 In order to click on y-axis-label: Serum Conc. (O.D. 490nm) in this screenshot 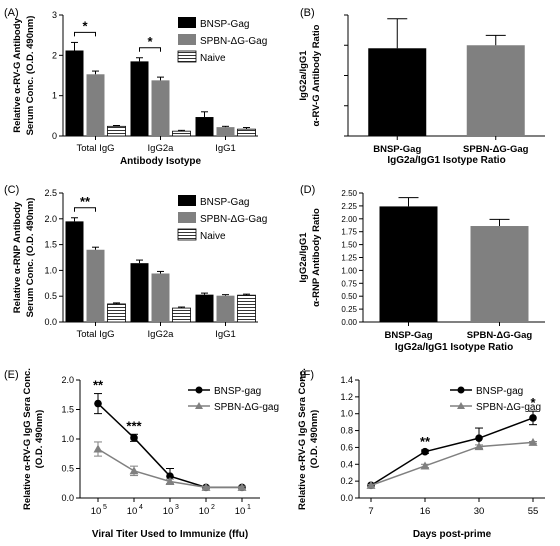, I will do `click(30, 76)`.